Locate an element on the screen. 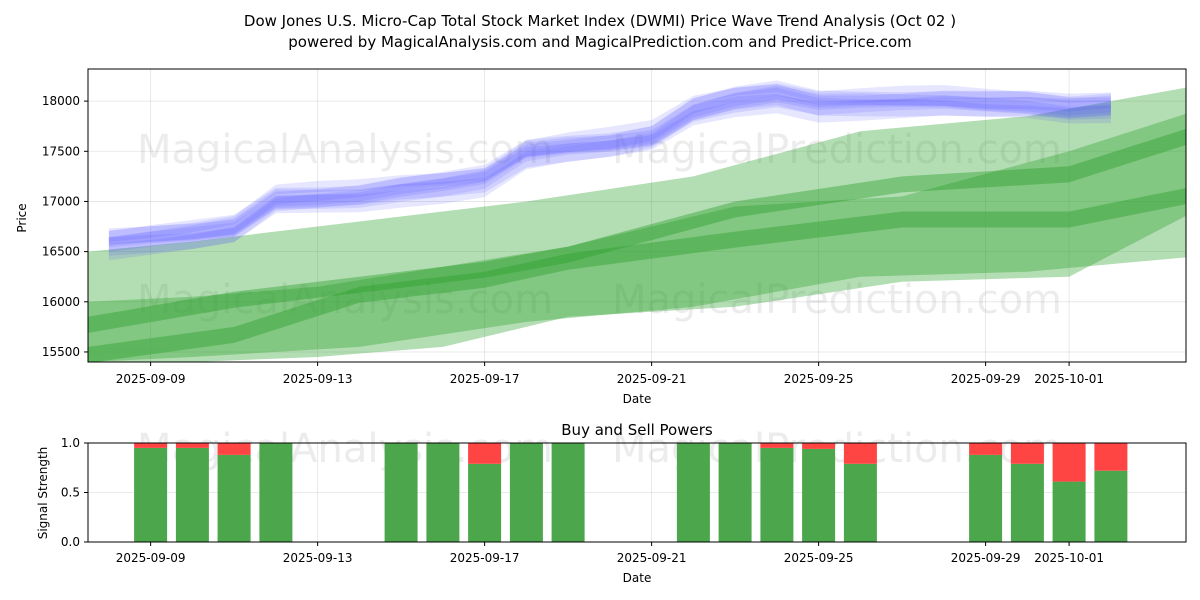 The height and width of the screenshot is (600, 1200). price-y-tick-label: 16500 is located at coordinates (61, 252).